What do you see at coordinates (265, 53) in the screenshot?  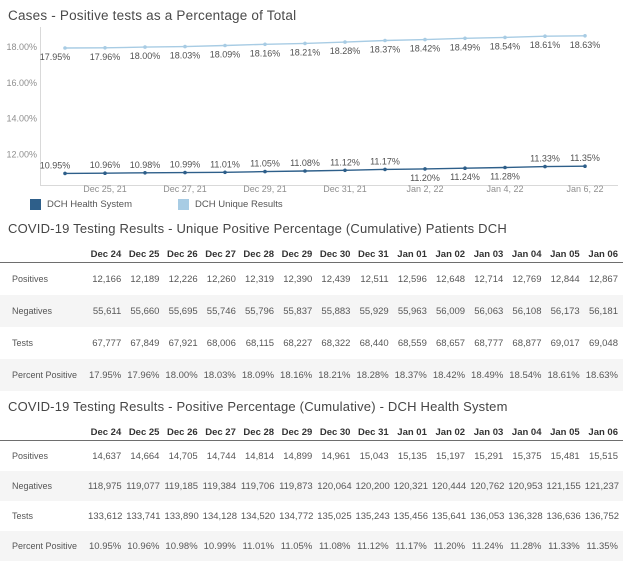 I see `data-point-label: 18.16%` at bounding box center [265, 53].